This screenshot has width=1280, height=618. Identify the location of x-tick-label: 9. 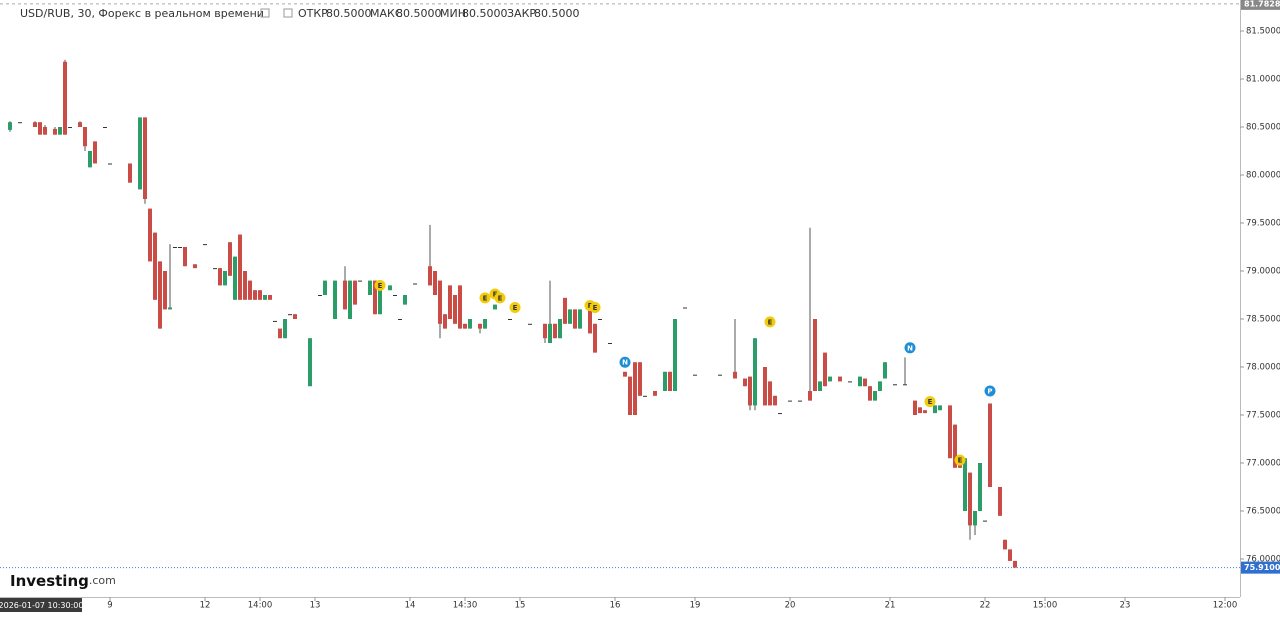
(109, 606).